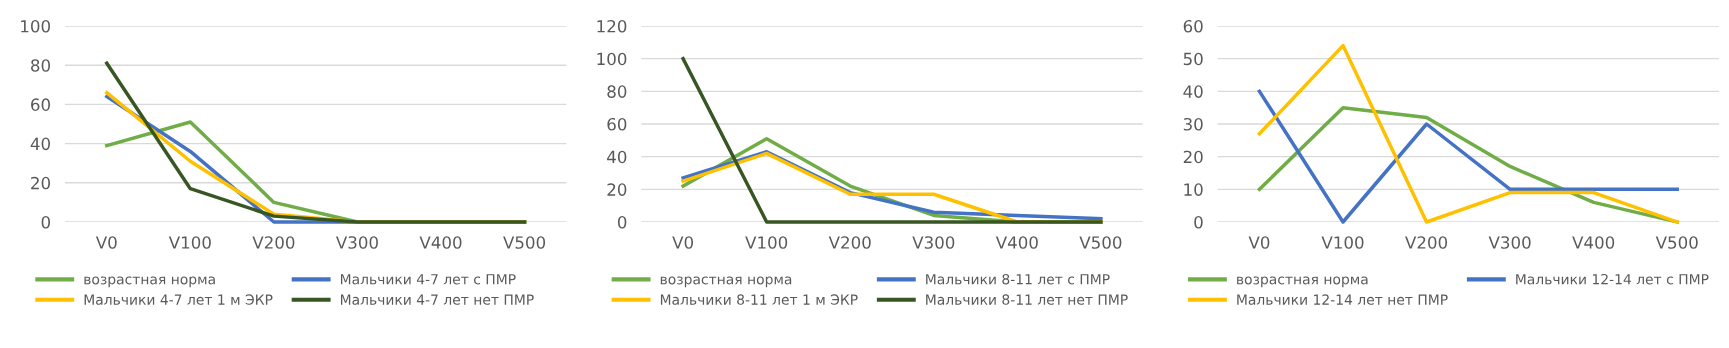 Image resolution: width=1729 pixels, height=348 pixels. What do you see at coordinates (612, 26) in the screenshot?
I see `y-tick-label: 120` at bounding box center [612, 26].